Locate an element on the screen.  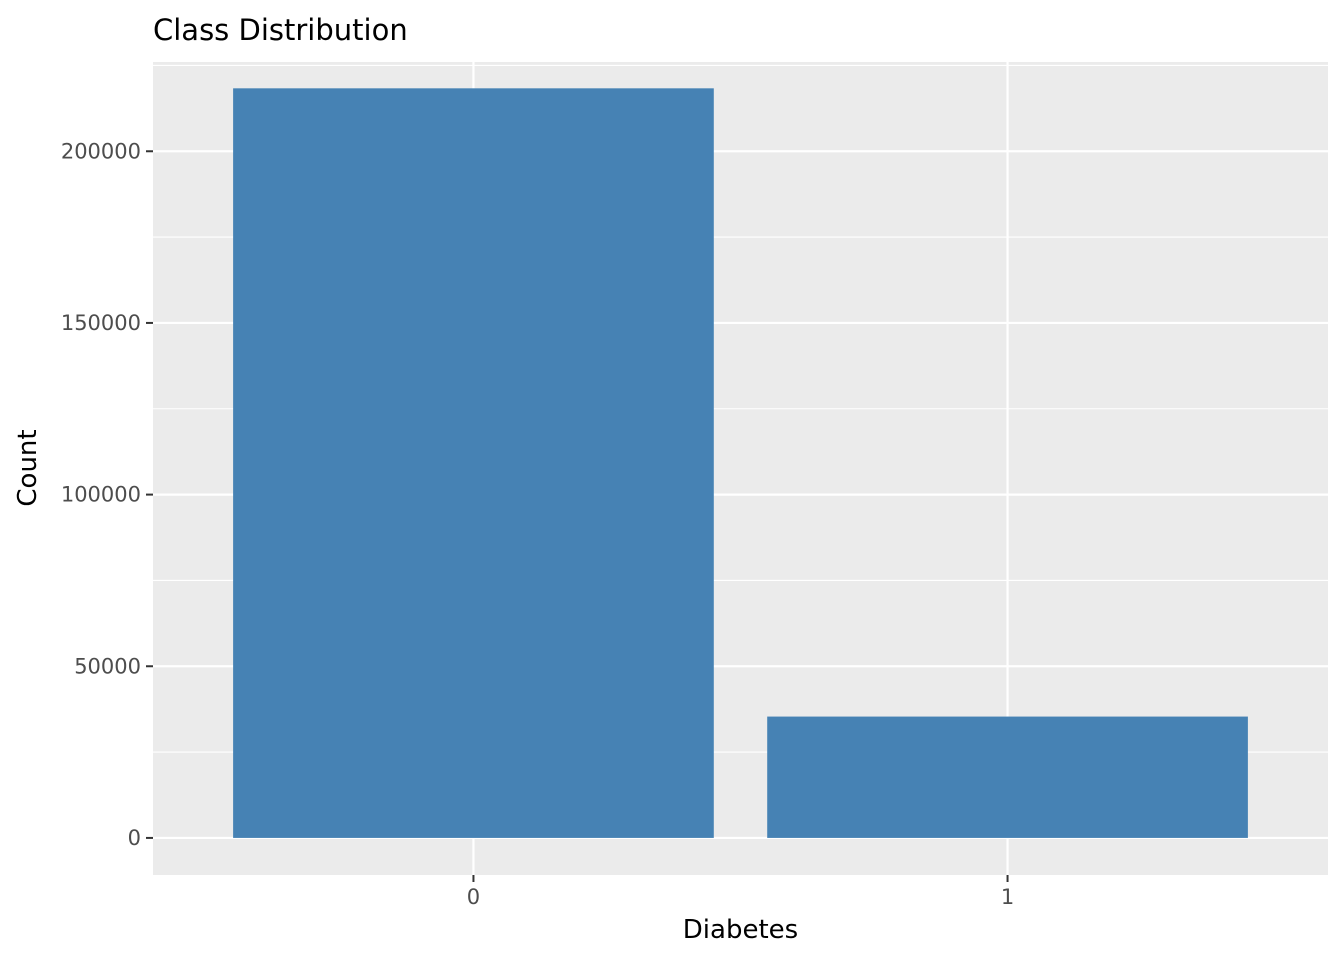
x-axis-title: Diabetes is located at coordinates (740, 930).